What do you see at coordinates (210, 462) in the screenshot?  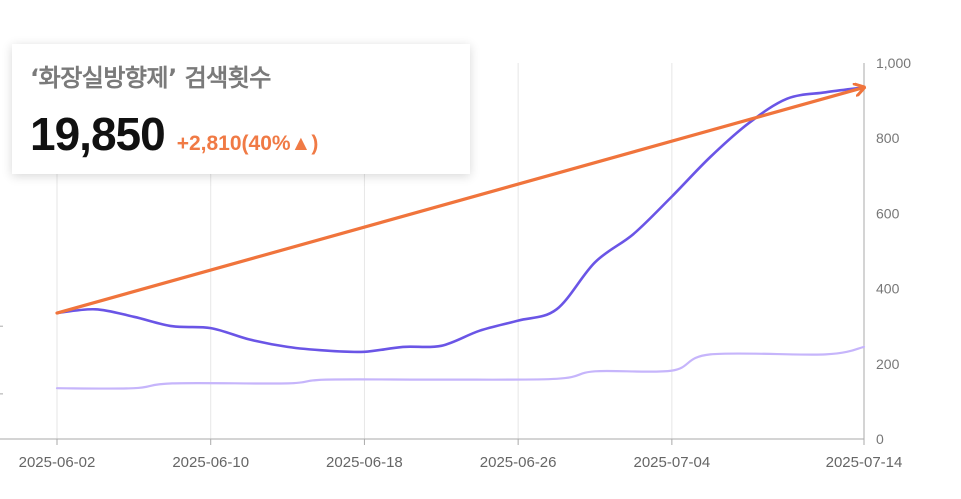 I see `x-tick-label: 2025-06-10` at bounding box center [210, 462].